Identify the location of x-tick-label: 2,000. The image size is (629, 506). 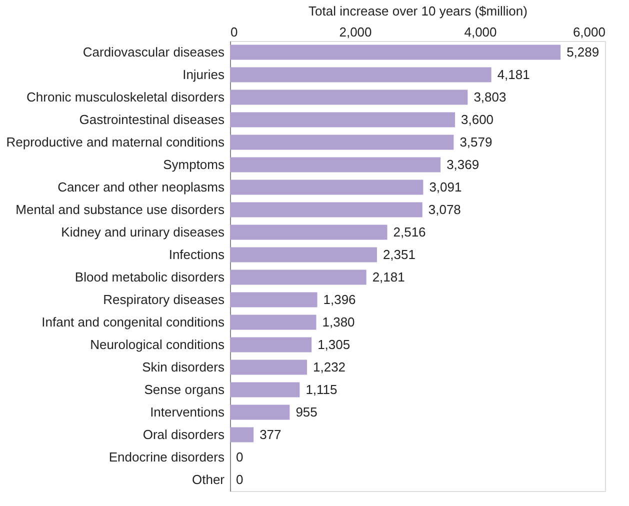
(355, 32).